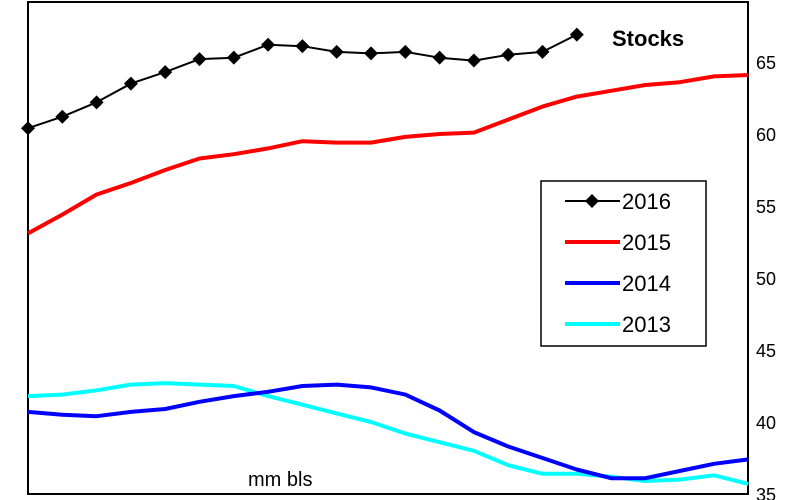  I want to click on y-tick-label-40: 40, so click(766, 423).